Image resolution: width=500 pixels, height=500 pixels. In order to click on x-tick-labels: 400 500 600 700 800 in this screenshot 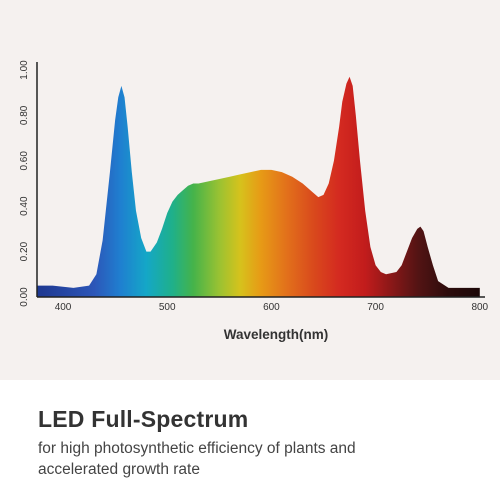, I will do `click(272, 307)`.